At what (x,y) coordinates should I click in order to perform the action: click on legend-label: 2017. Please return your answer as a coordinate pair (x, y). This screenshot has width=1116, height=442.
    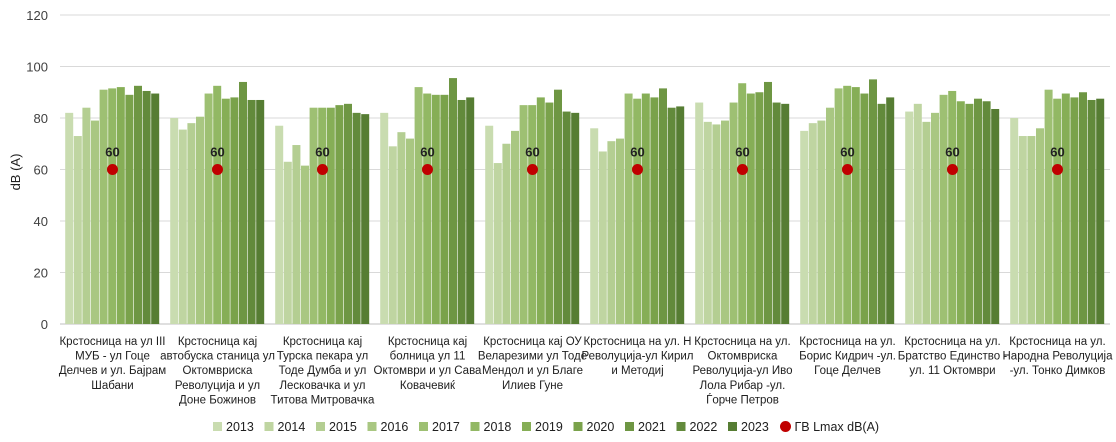
    Looking at the image, I should click on (446, 427).